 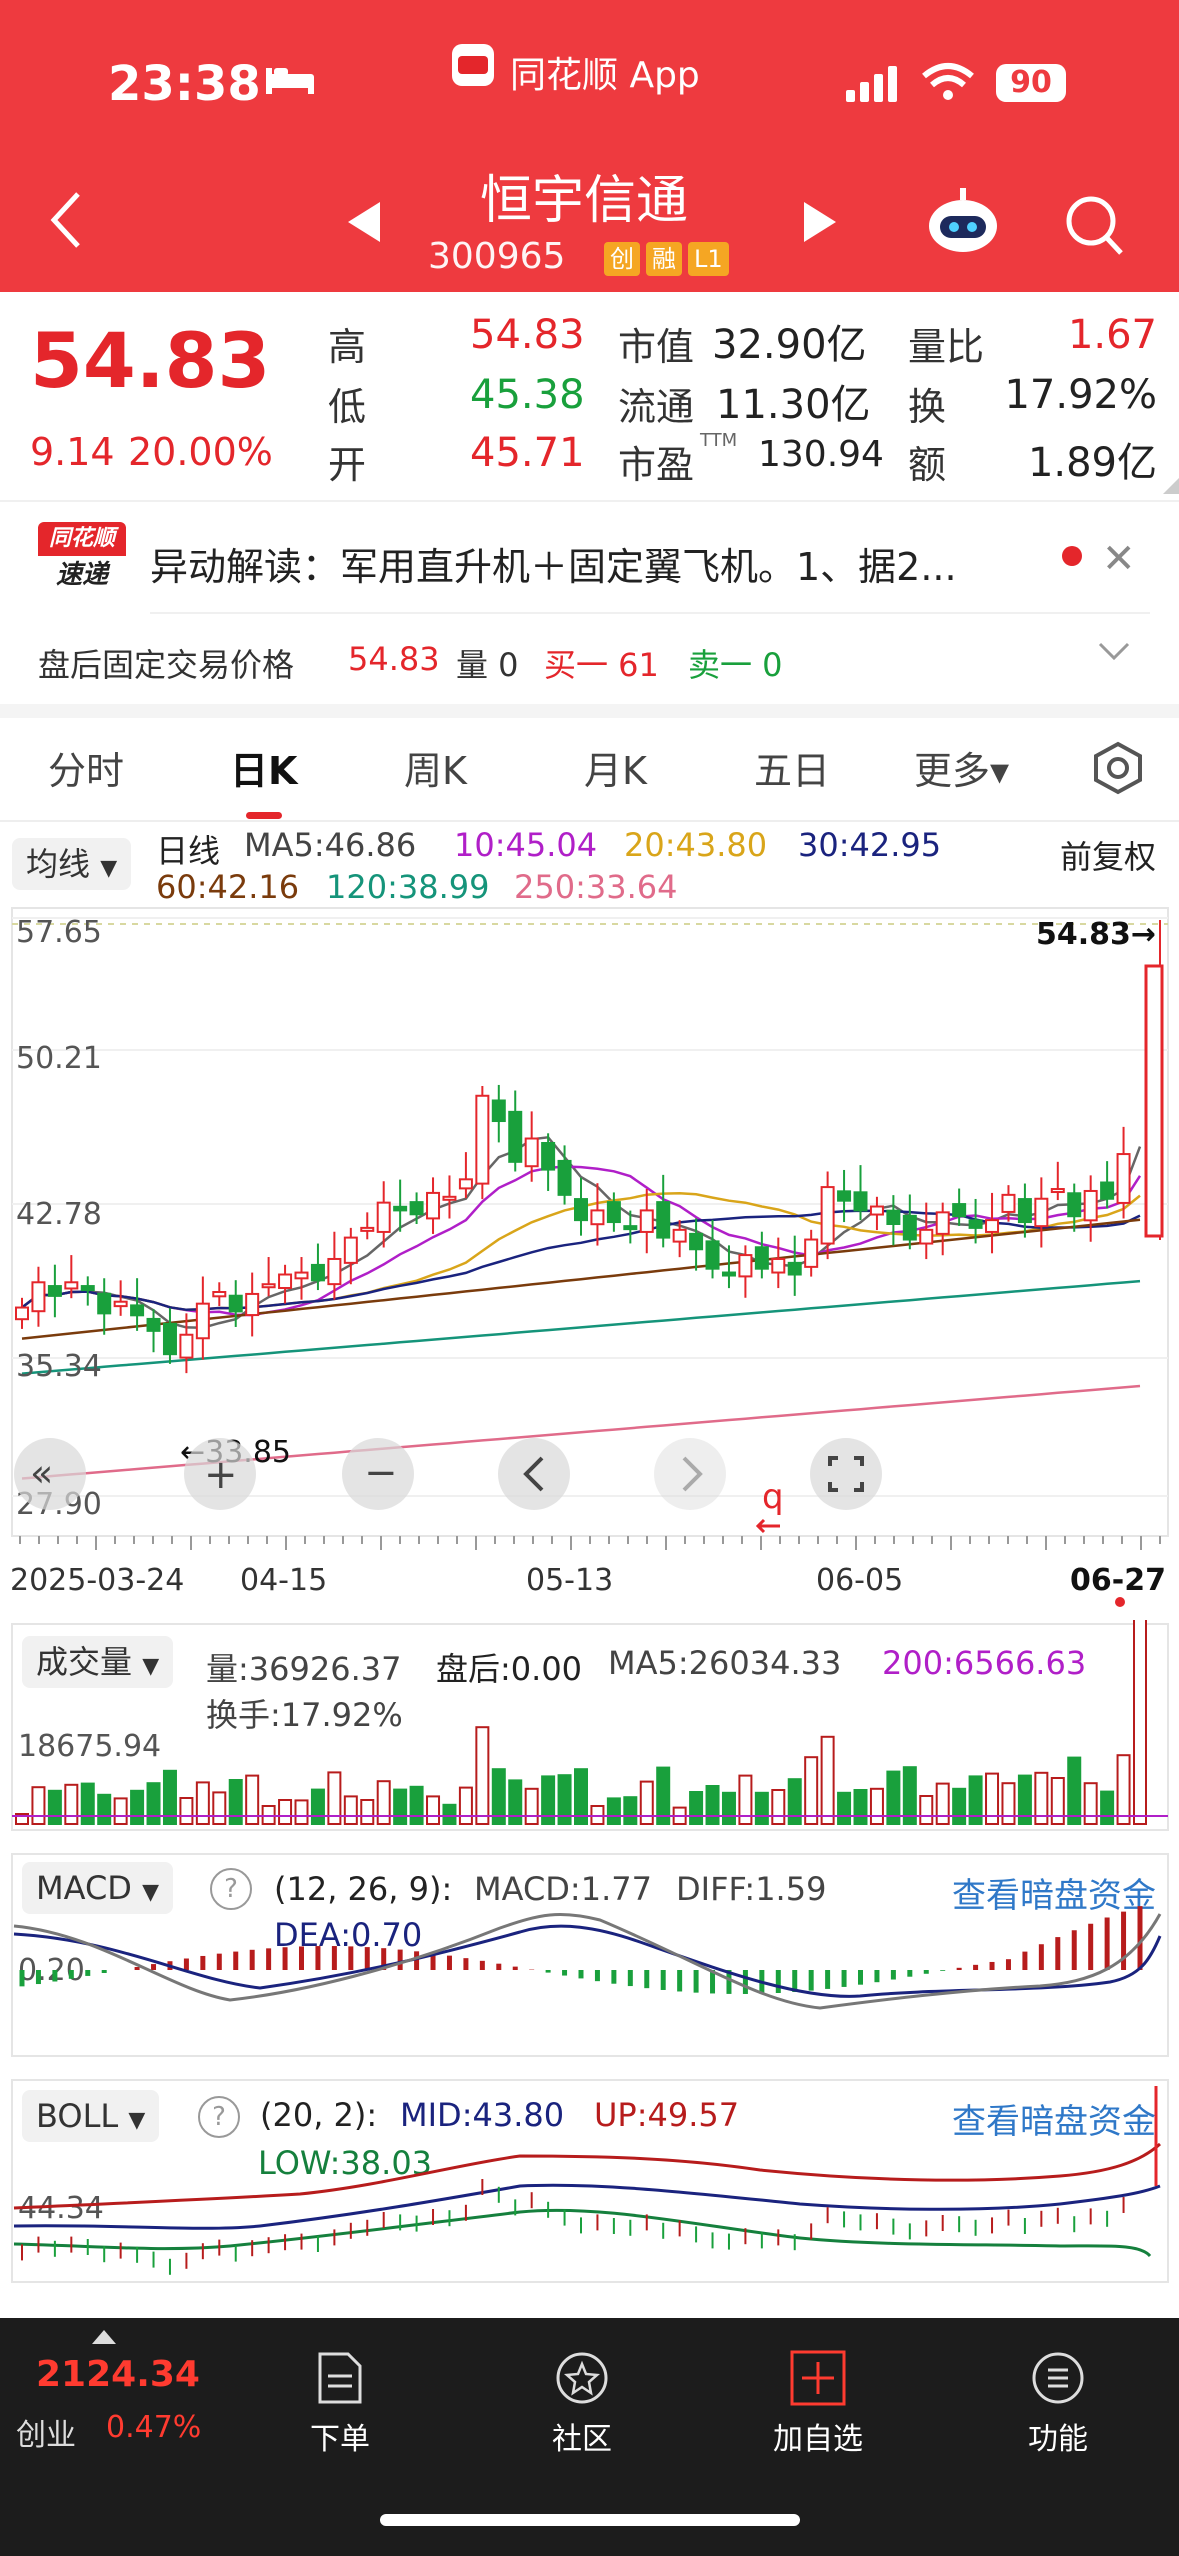 I want to click on volume-chart: 18675.94, so click(x=589, y=1727).